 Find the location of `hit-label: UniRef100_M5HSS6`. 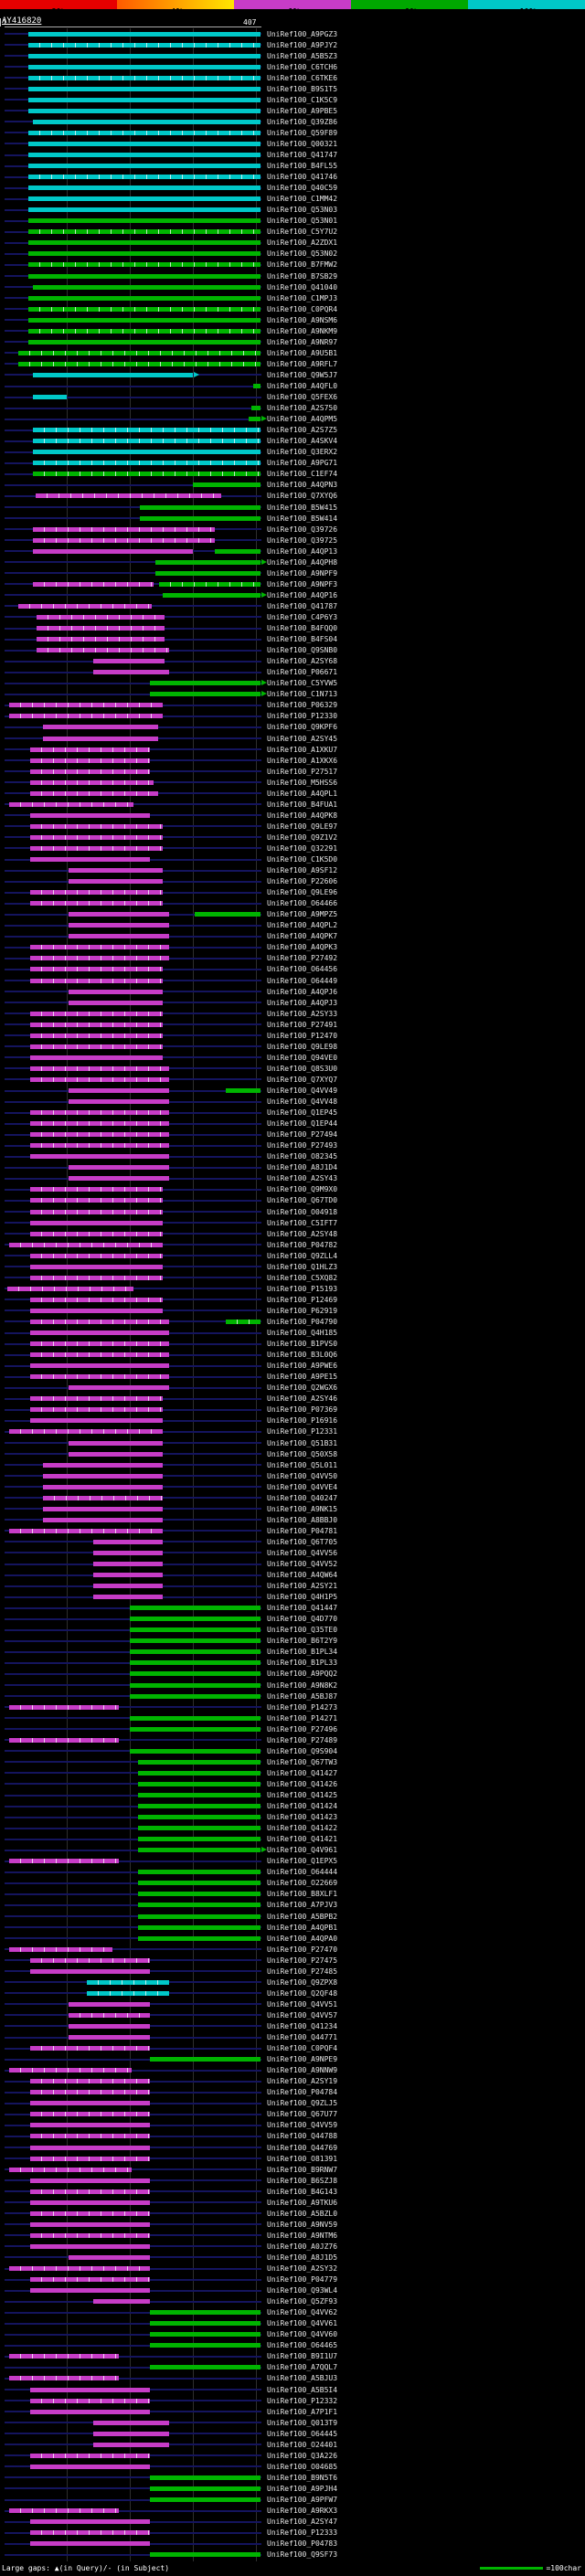

hit-label: UniRef100_M5HSS6 is located at coordinates (302, 782).